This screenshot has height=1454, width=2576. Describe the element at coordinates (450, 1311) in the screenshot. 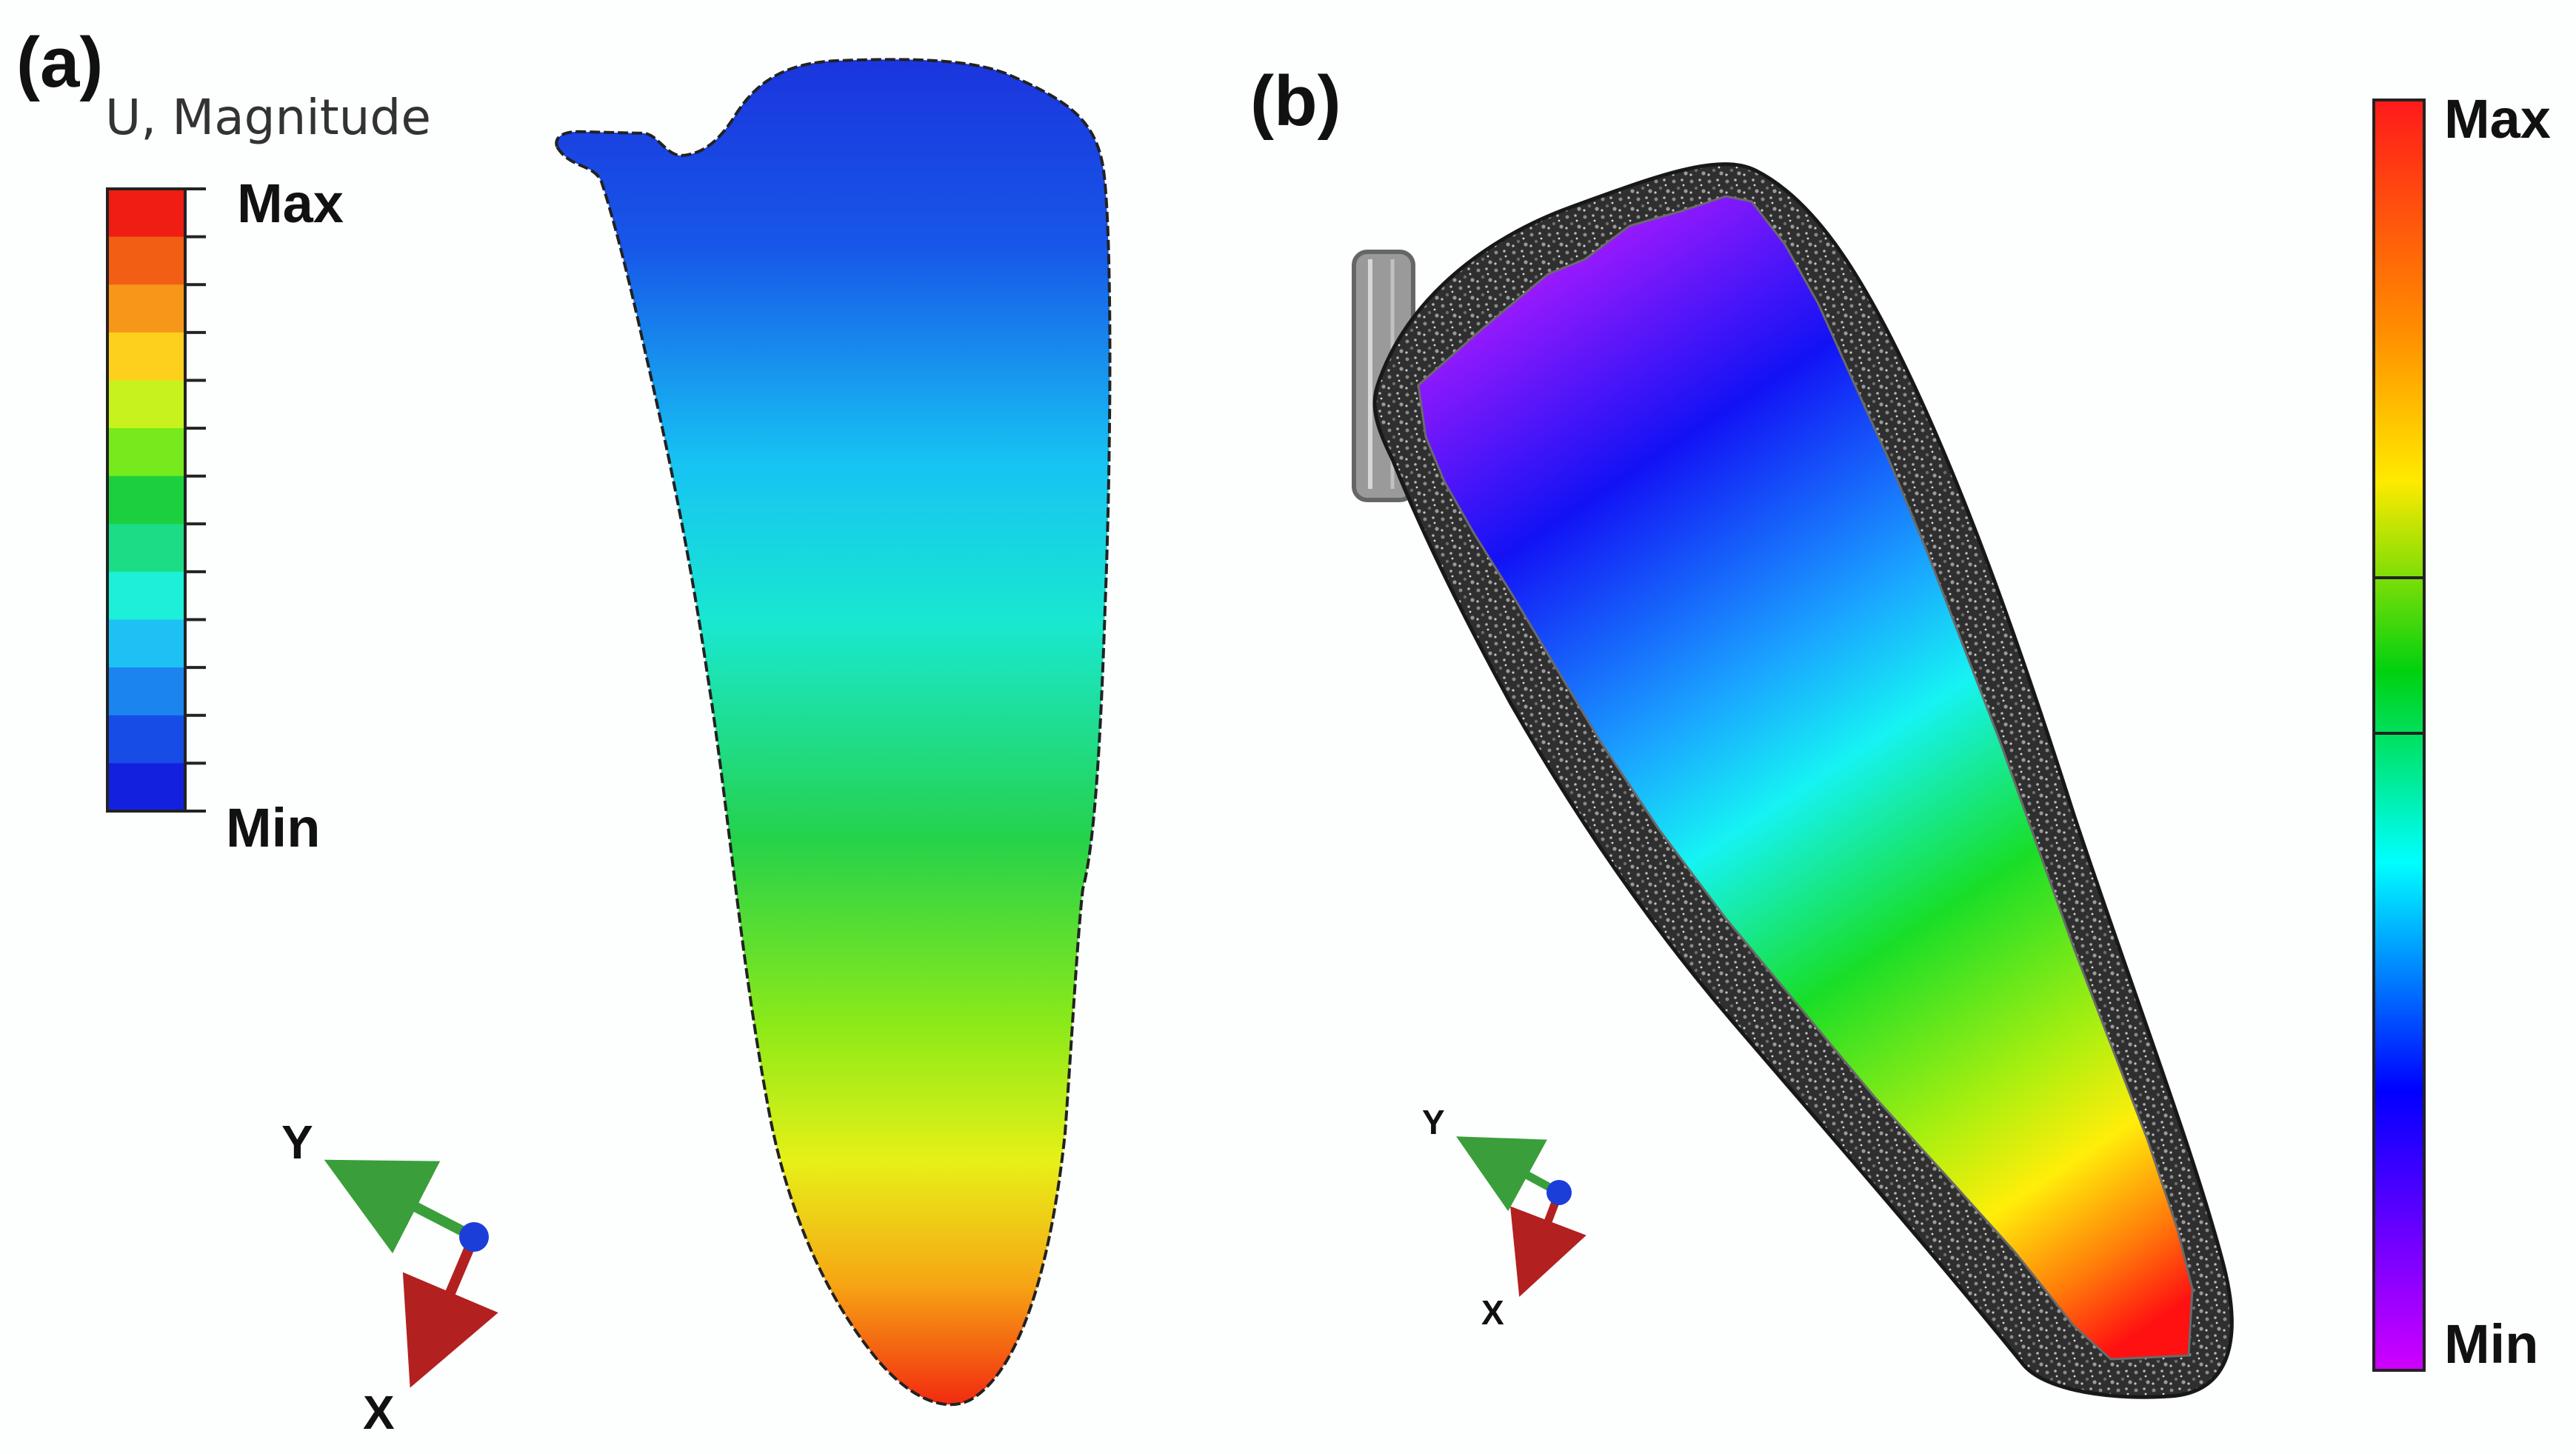

I see `x-axis-arrow-a` at that location.